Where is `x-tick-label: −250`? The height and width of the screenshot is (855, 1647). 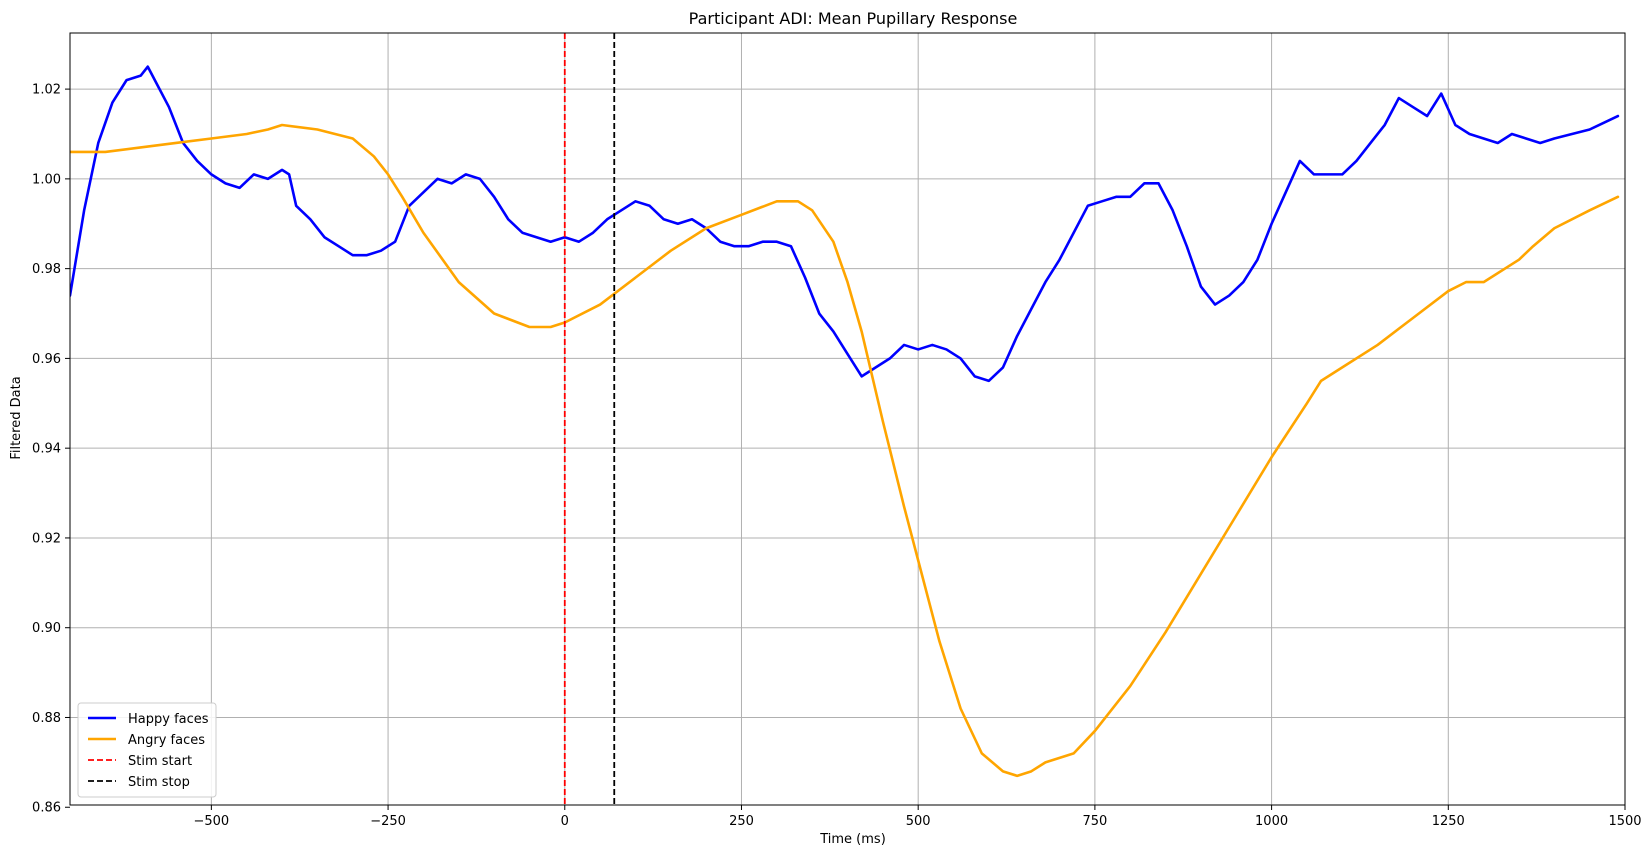
x-tick-label: −250 is located at coordinates (388, 821).